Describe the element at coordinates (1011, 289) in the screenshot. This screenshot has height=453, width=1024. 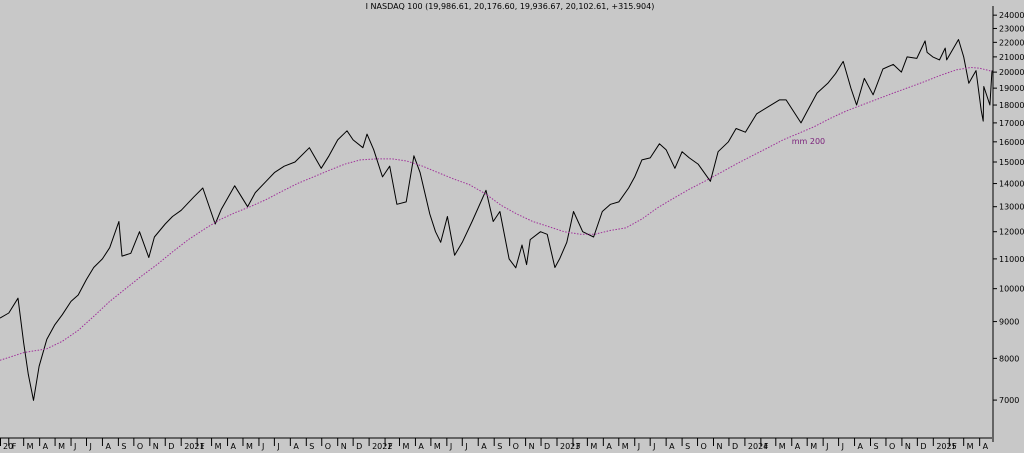
I see `y-tick-label: 10000` at that location.